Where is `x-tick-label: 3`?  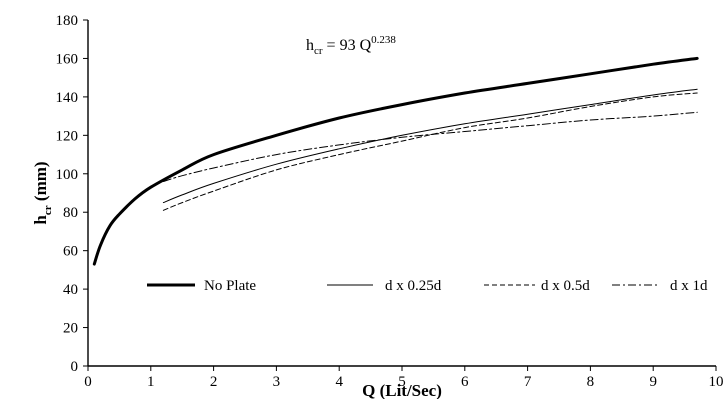
x-tick-label: 3 is located at coordinates (277, 382).